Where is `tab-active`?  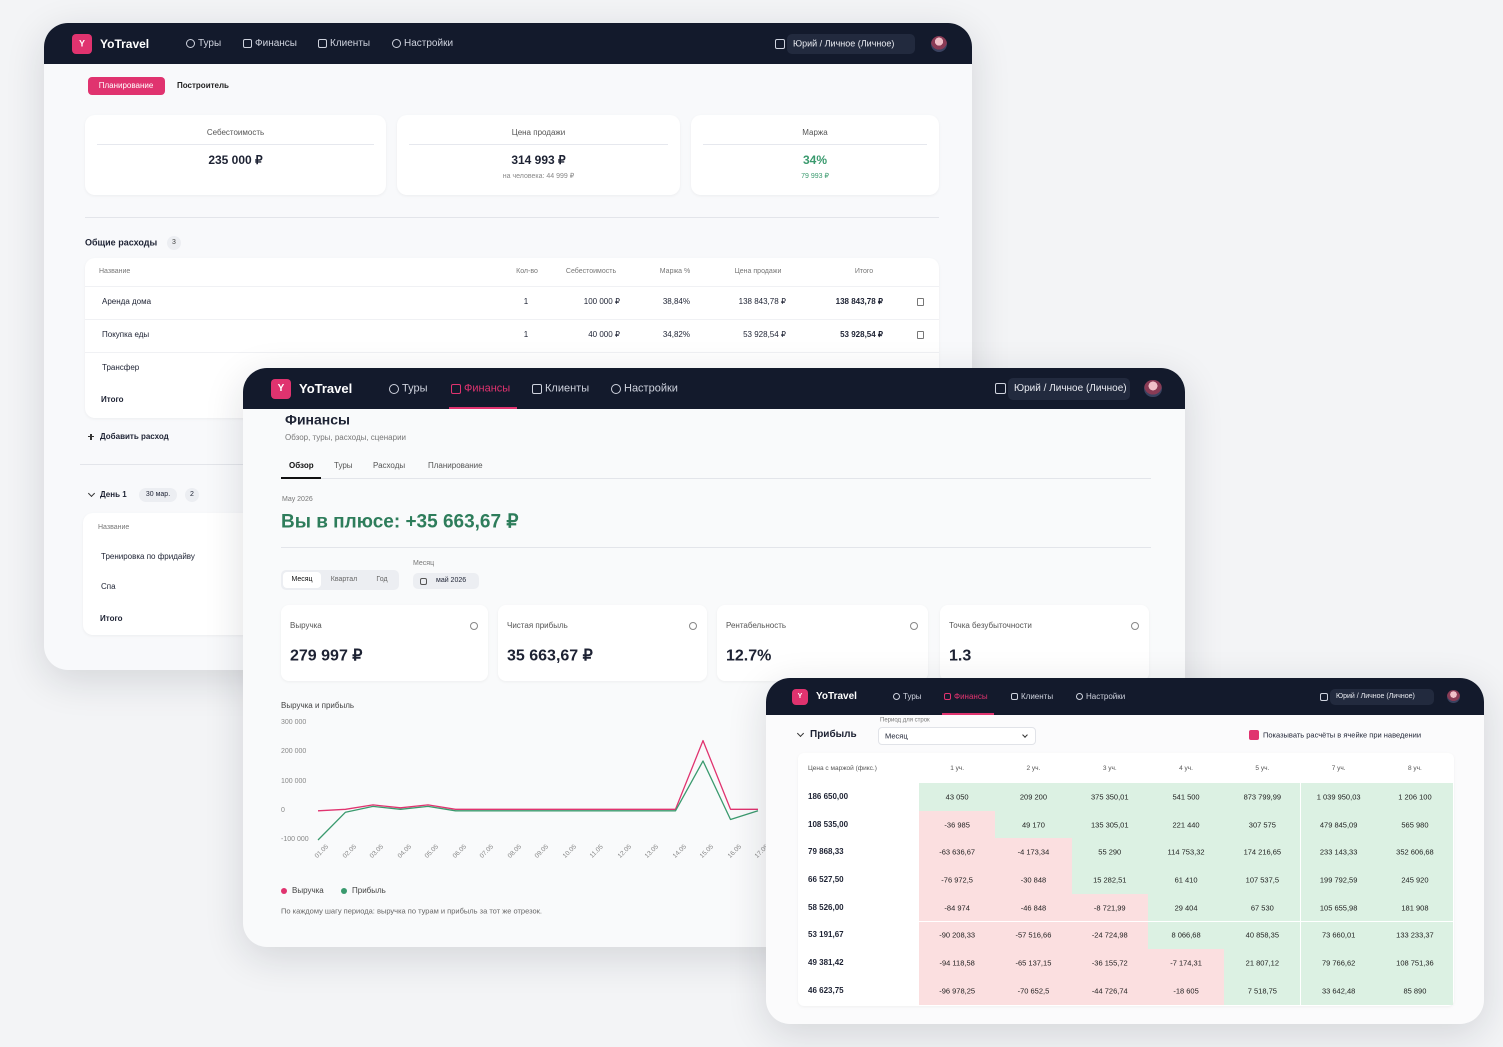
tab-active is located at coordinates (126, 86).